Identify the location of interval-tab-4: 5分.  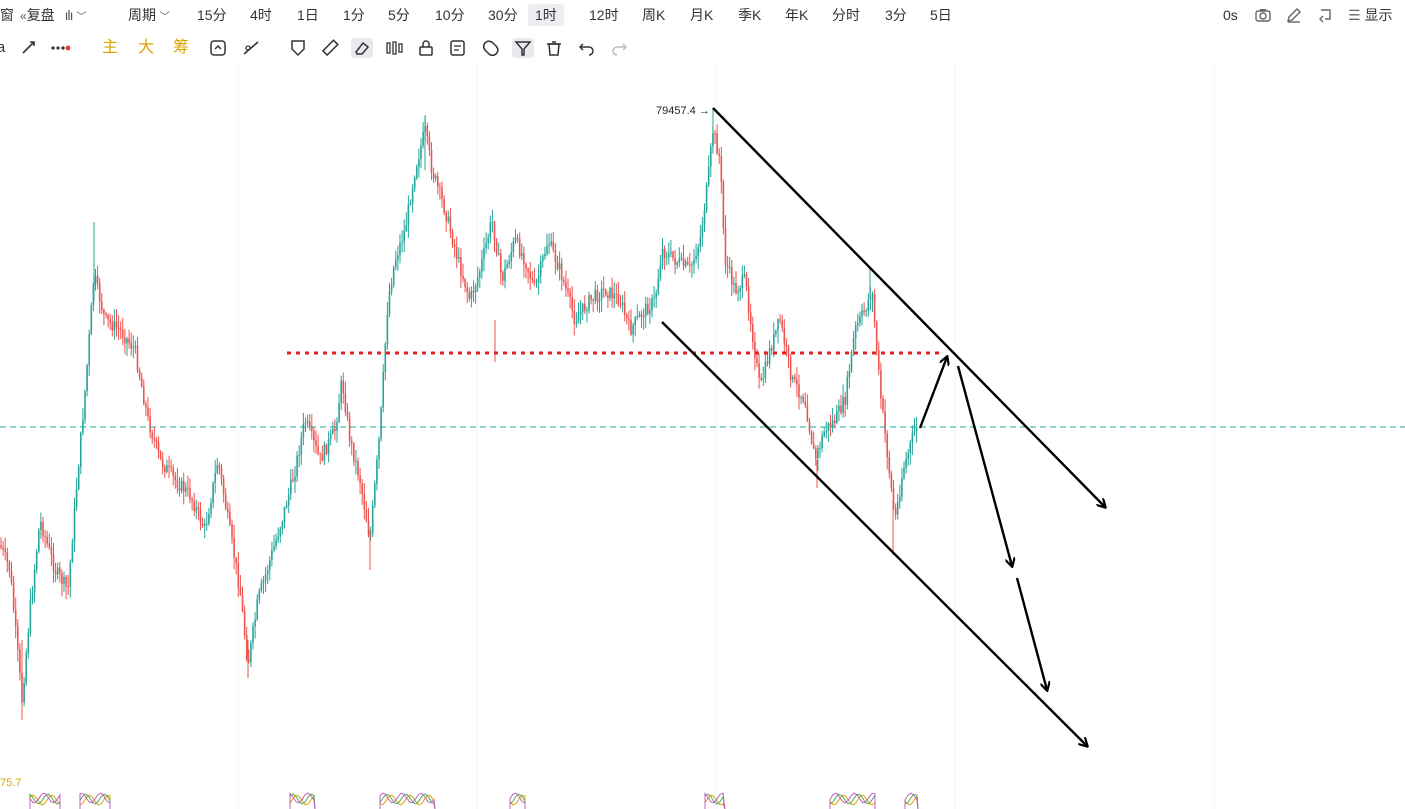
(399, 15).